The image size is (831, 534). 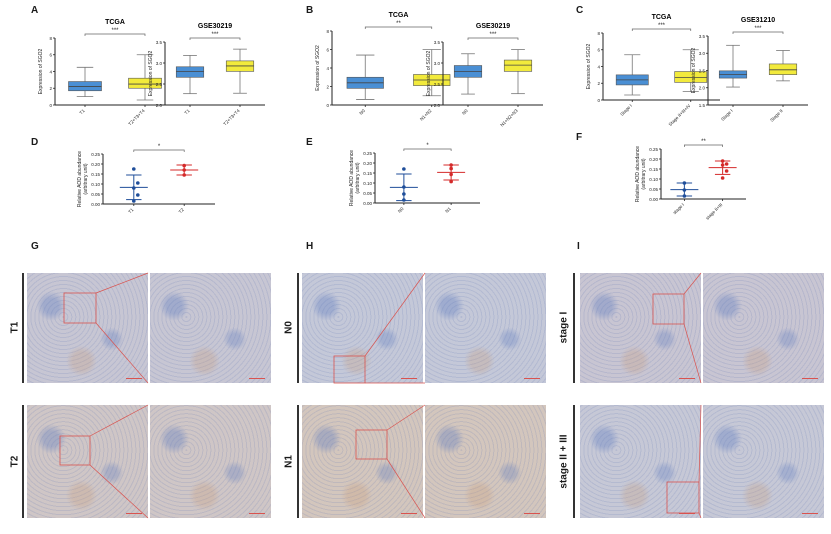 I want to click on svg-text: 1.5, so click(x=702, y=105).